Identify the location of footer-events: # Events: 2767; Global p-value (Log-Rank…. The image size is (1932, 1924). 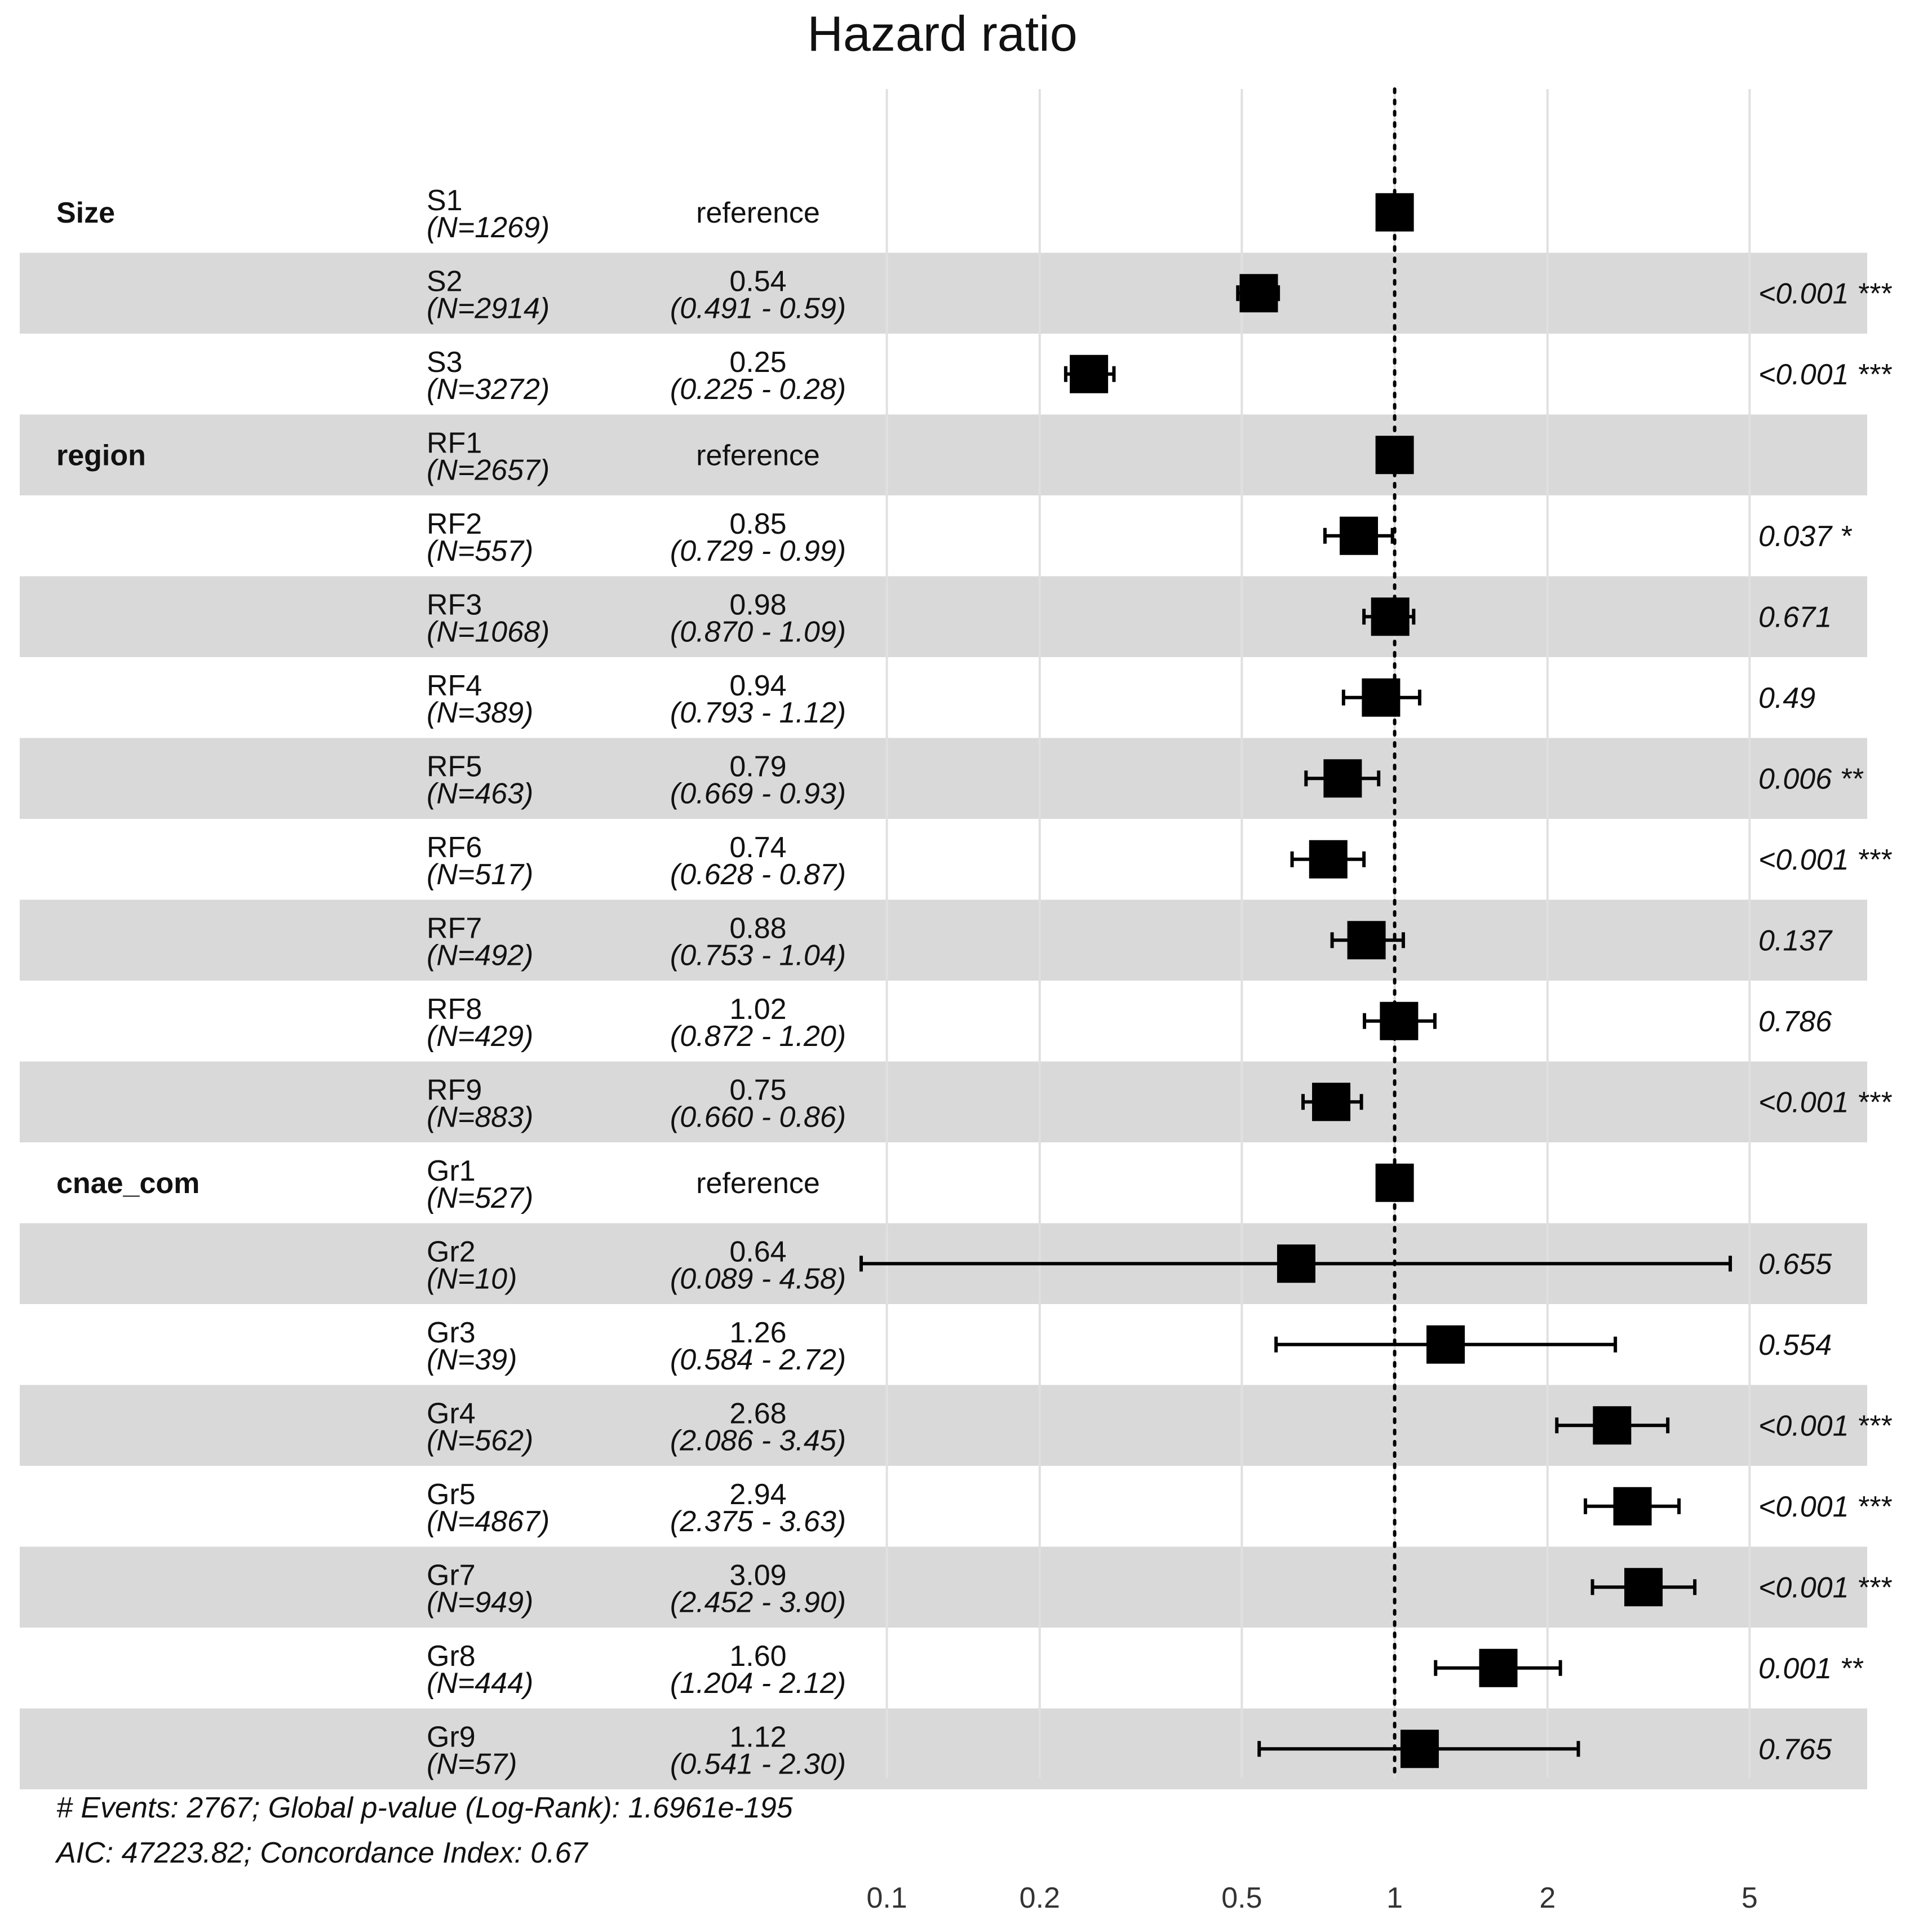
(425, 1808).